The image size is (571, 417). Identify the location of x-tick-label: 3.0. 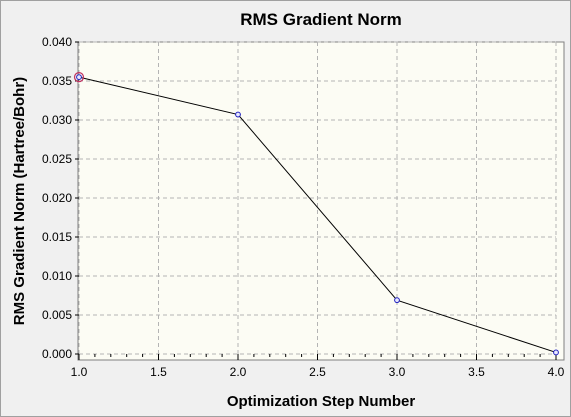
(397, 372).